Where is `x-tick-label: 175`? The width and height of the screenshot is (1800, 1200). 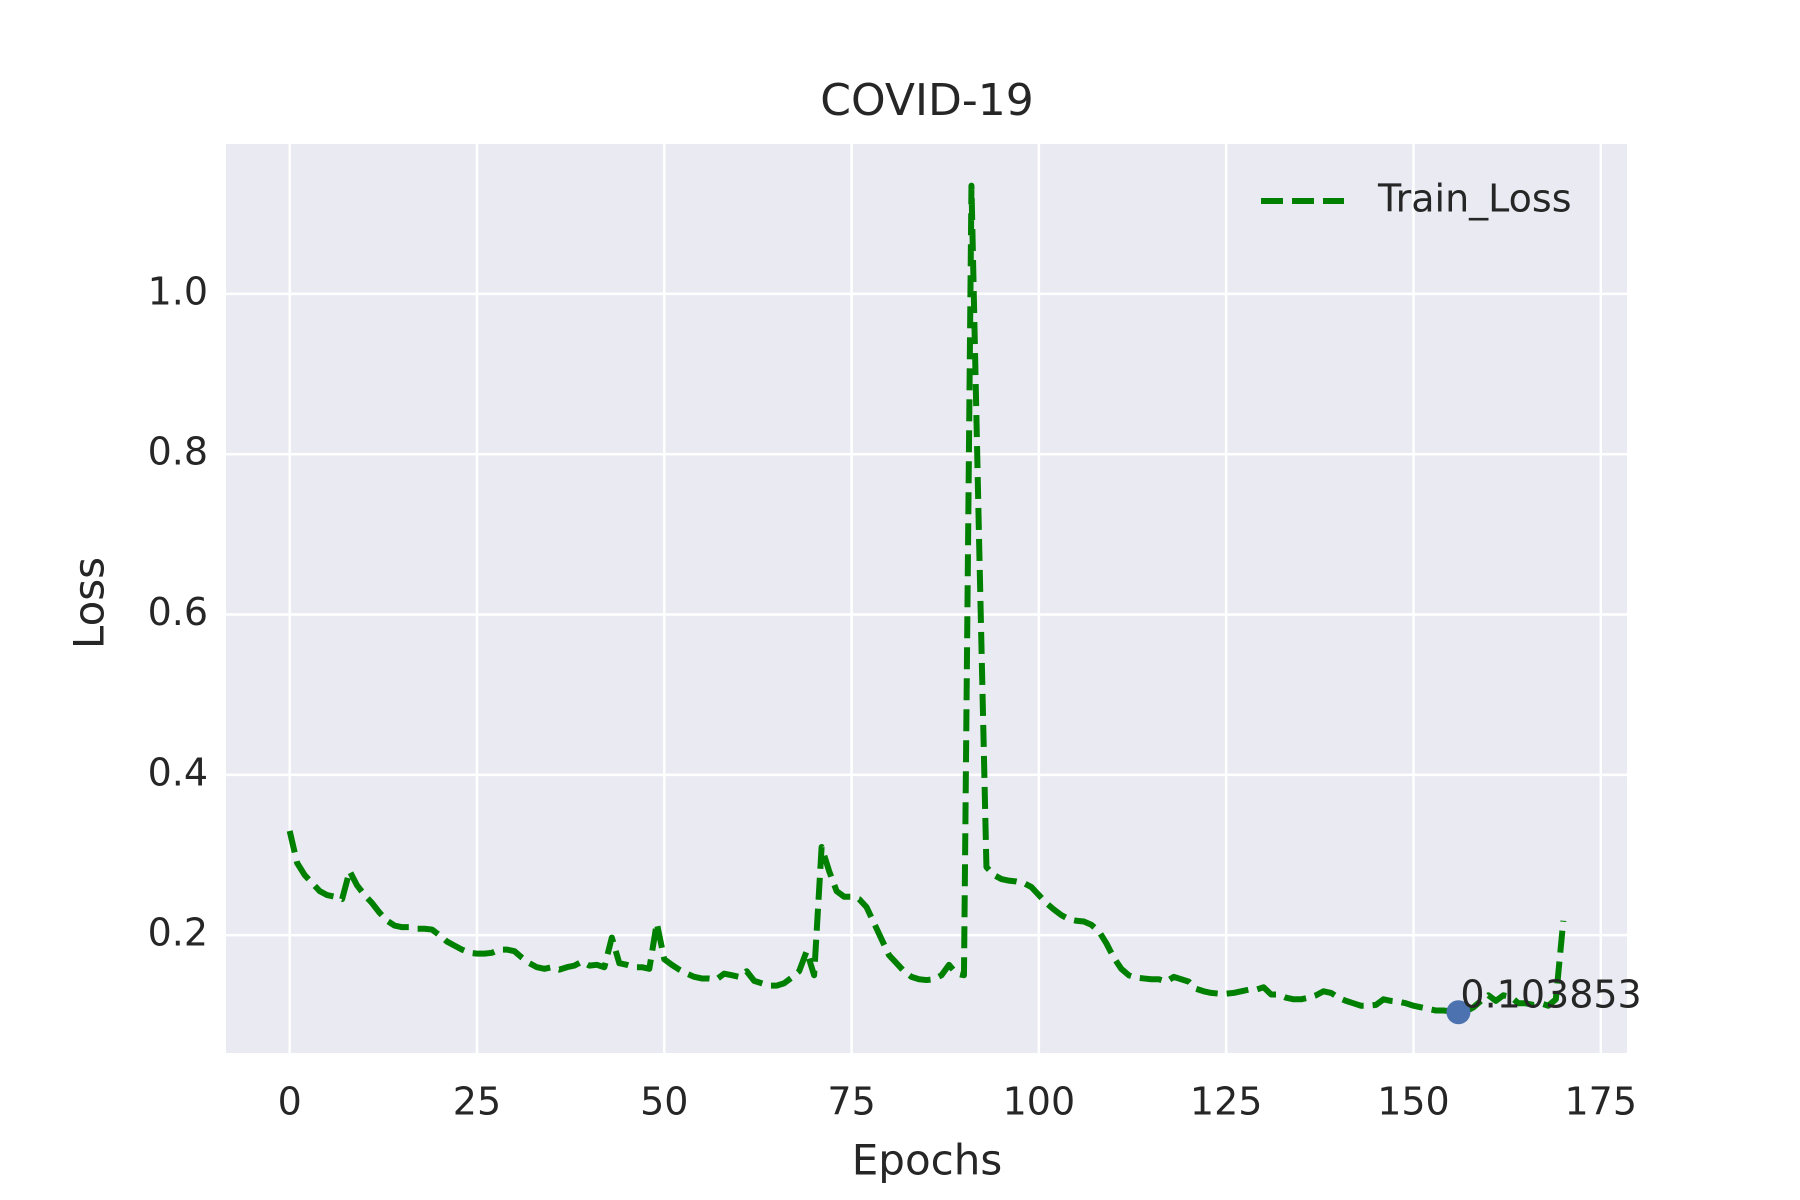
x-tick-label: 175 is located at coordinates (1601, 1102).